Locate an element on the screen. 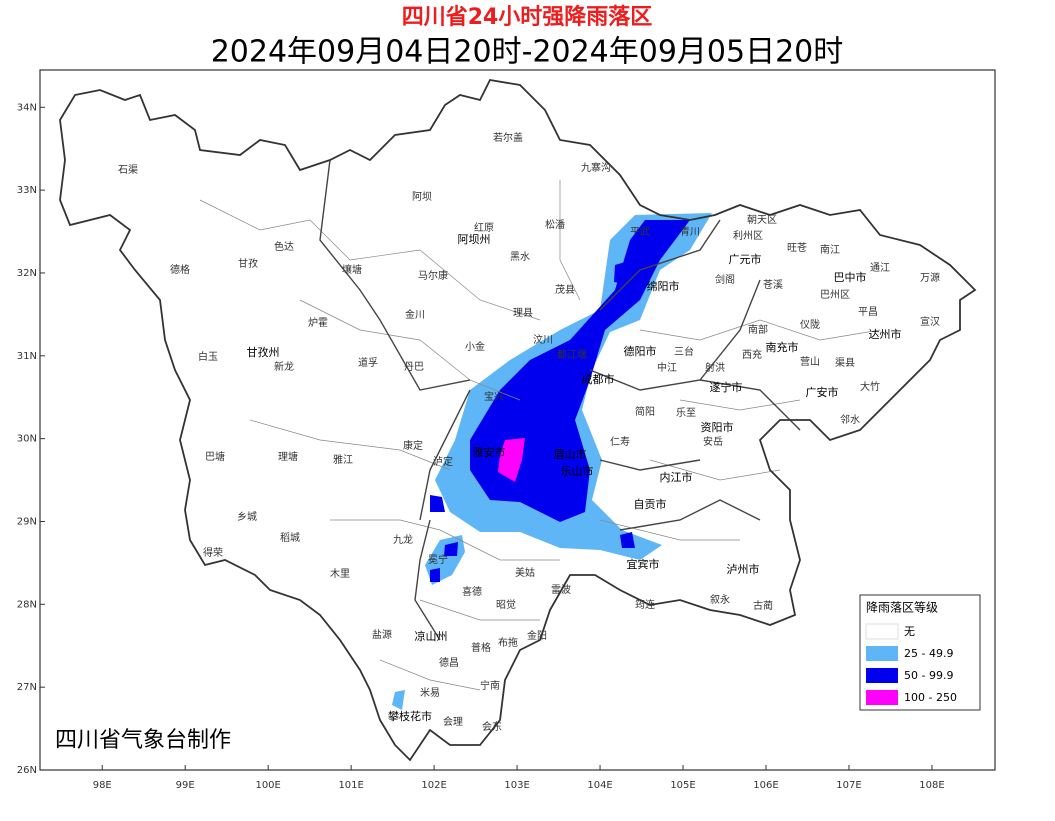 This screenshot has width=1055, height=821. place-label: 金川 is located at coordinates (415, 314).